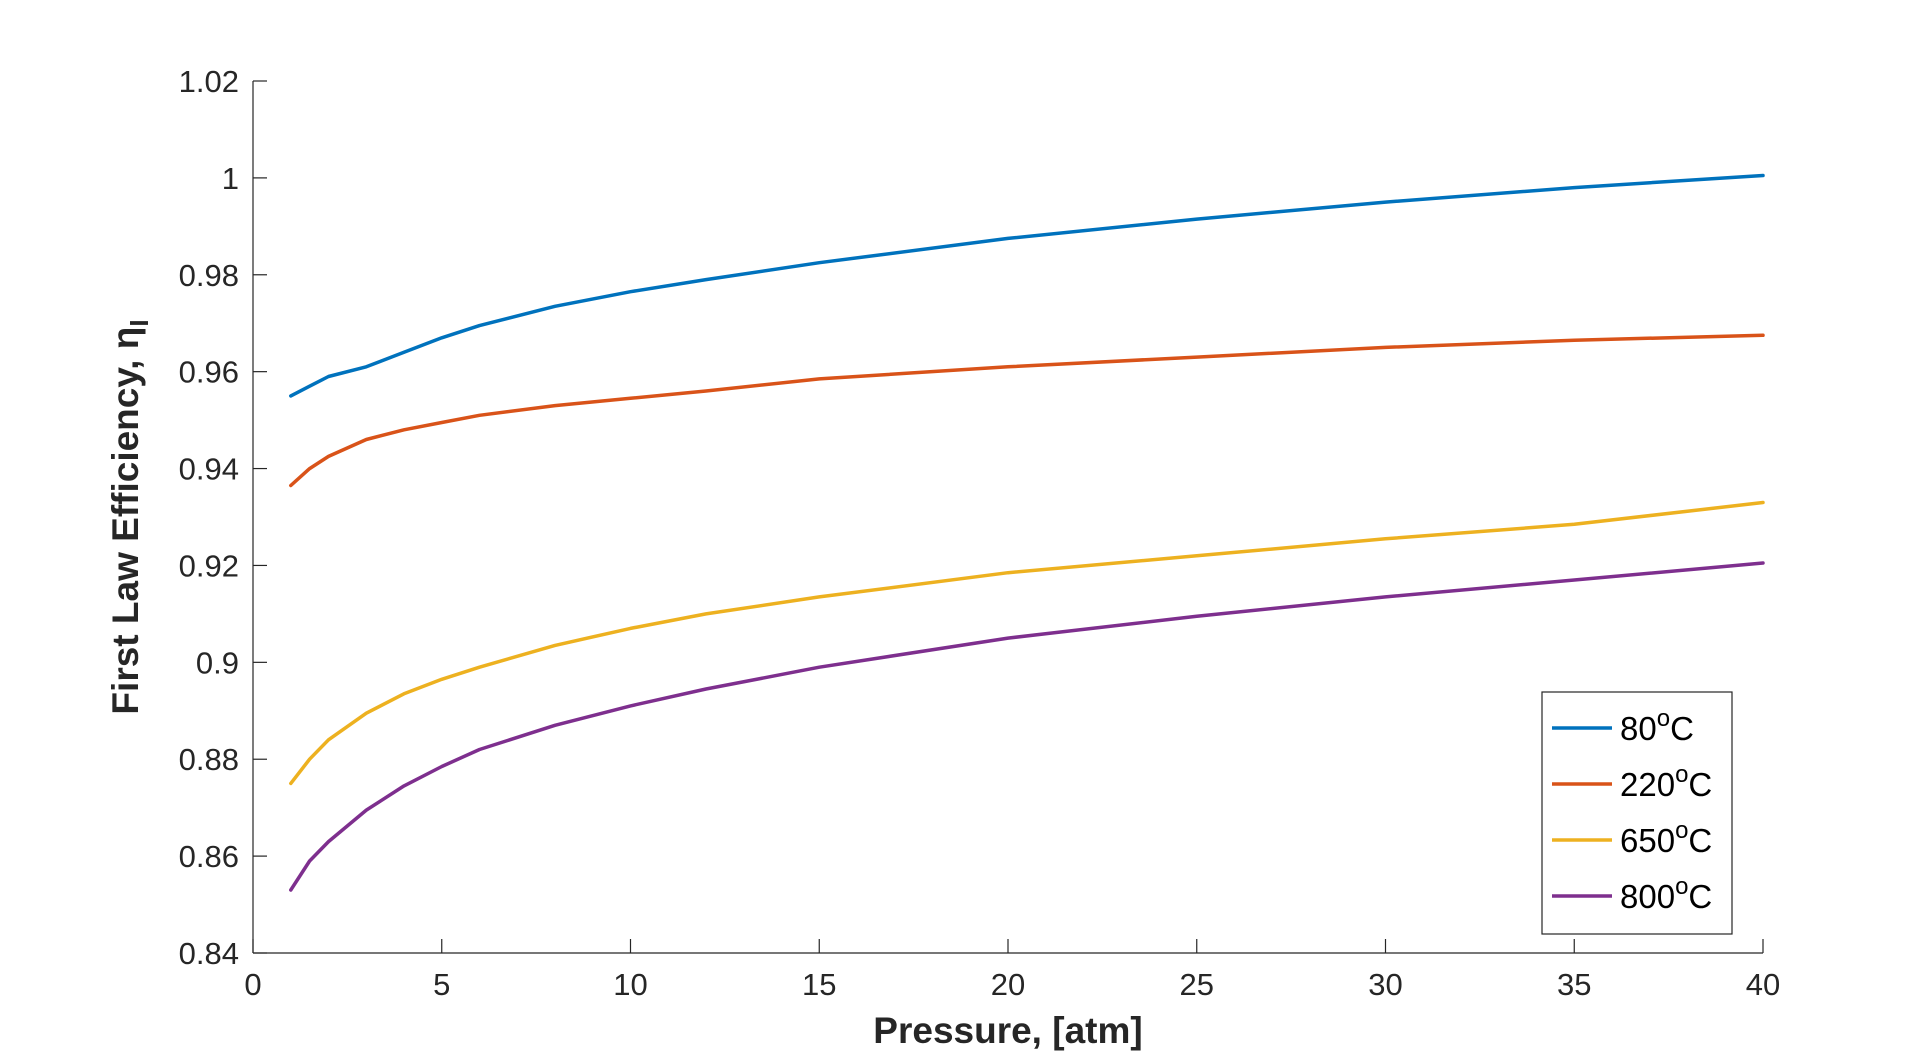  Describe the element at coordinates (1666, 894) in the screenshot. I see `legend-entry: 800oC` at that location.